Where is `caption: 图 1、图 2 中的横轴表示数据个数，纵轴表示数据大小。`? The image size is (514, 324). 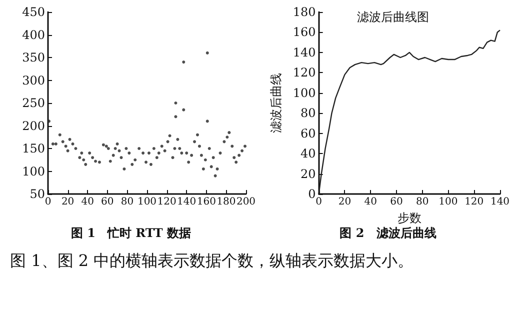
caption: 图 1、图 2 中的横轴表示数据个数，纵轴表示数据大小。 is located at coordinates (212, 261).